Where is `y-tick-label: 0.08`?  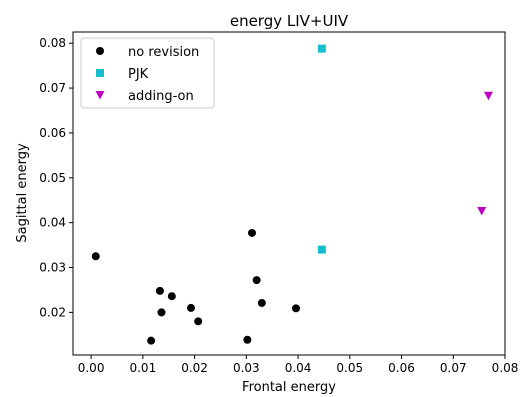
y-tick-label: 0.08 is located at coordinates (52, 43).